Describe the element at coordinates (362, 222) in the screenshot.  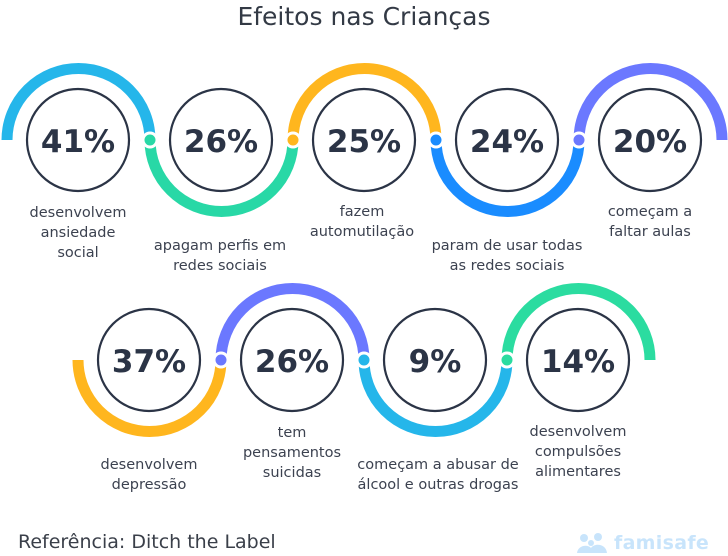
I see `stat-label: fazem automutilação` at that location.